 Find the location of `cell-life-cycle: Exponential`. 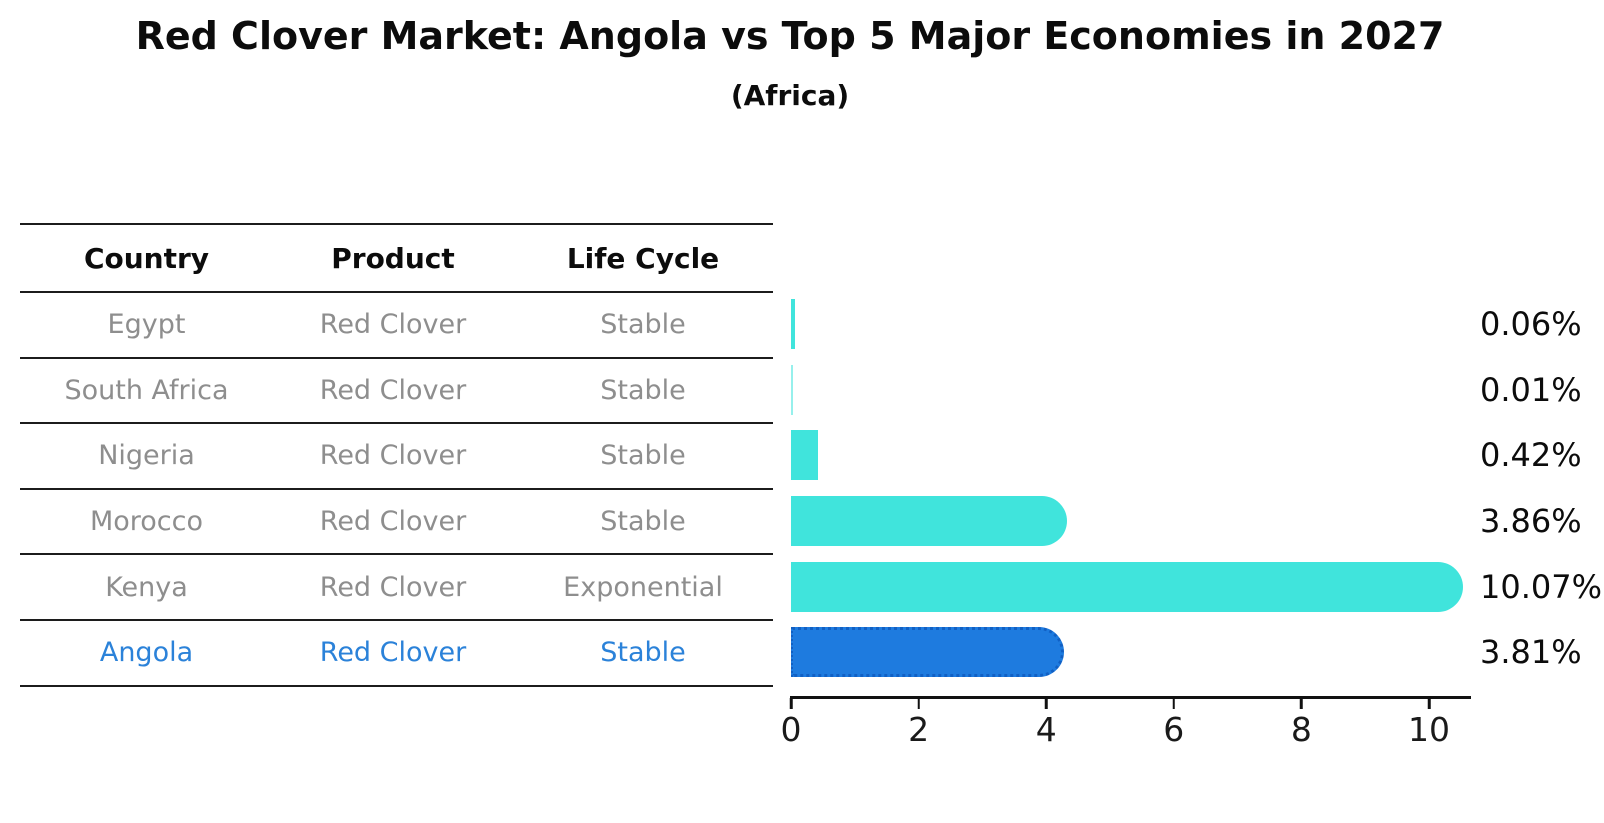

cell-life-cycle: Exponential is located at coordinates (643, 587).